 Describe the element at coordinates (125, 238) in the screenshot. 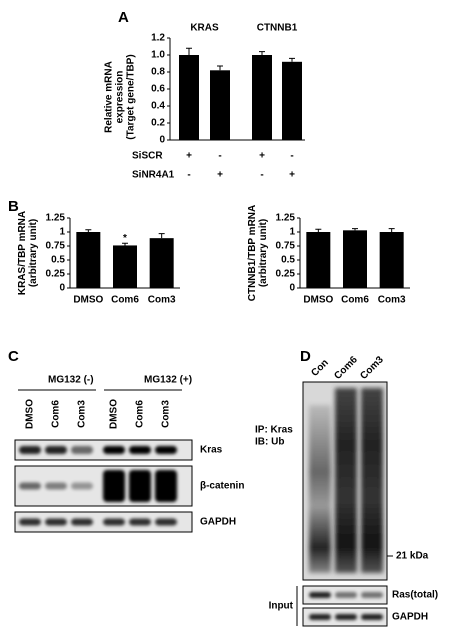

I see `annotation: *` at that location.